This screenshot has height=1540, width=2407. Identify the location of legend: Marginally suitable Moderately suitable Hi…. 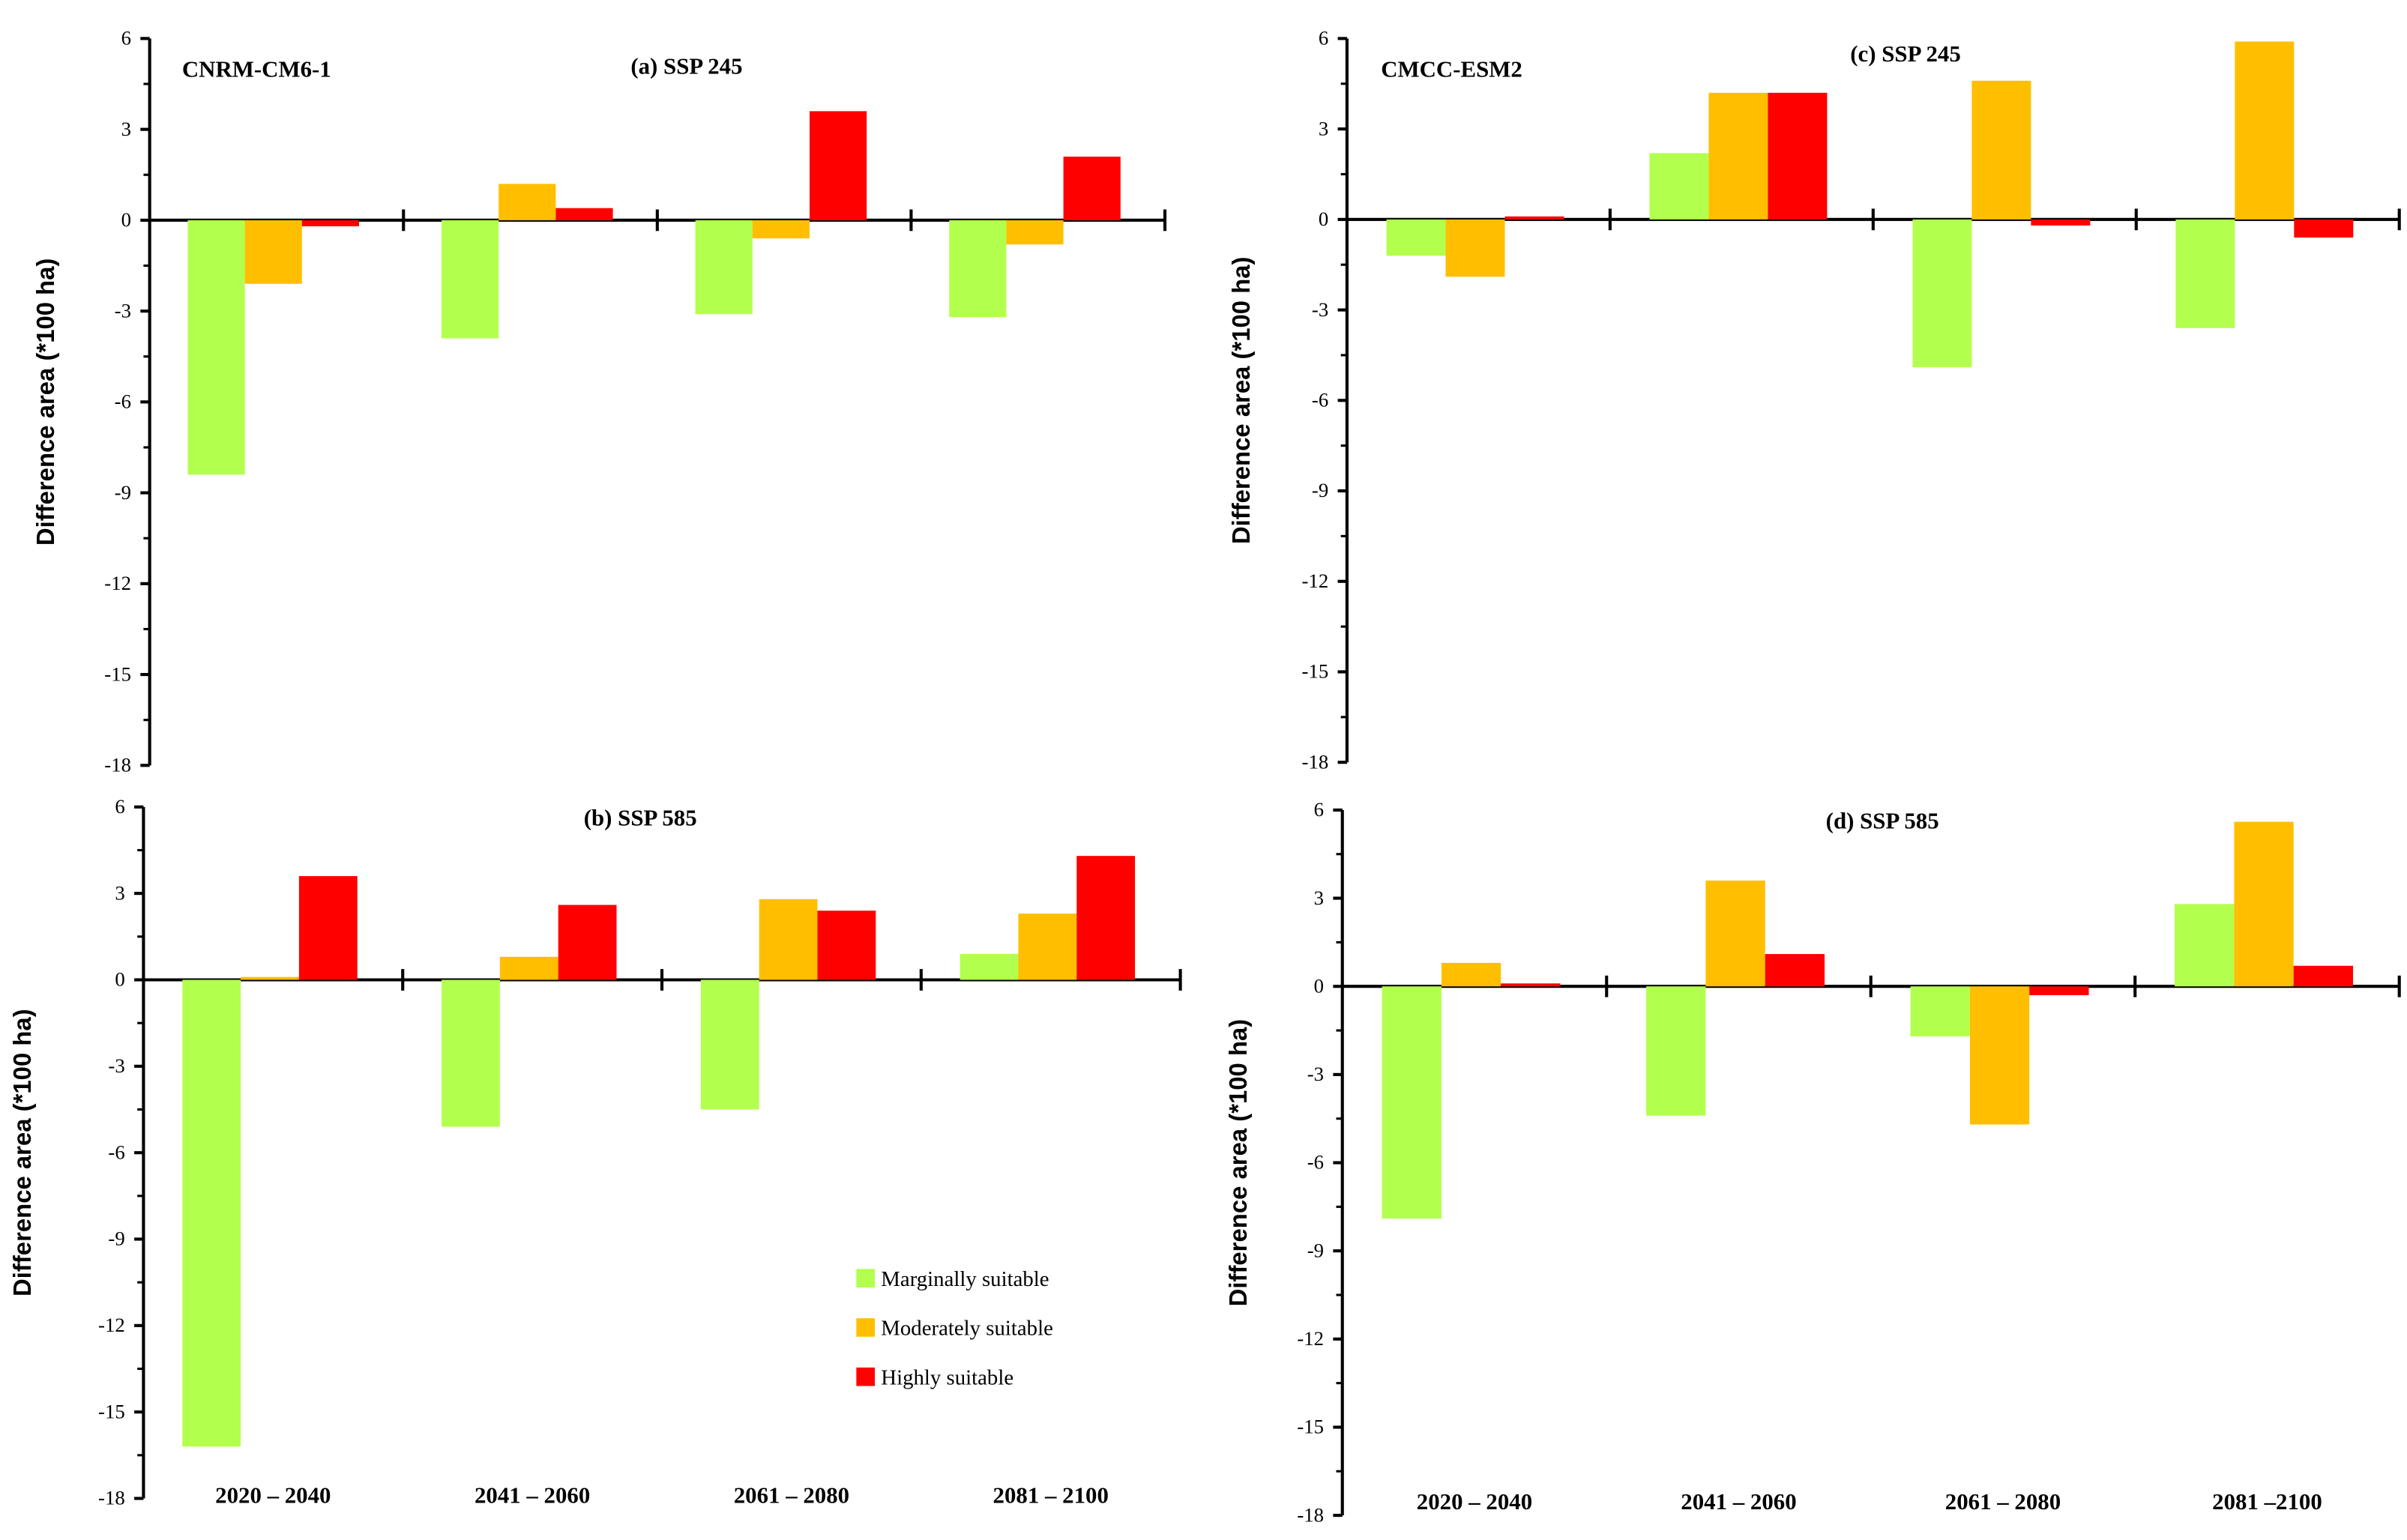
(955, 1328).